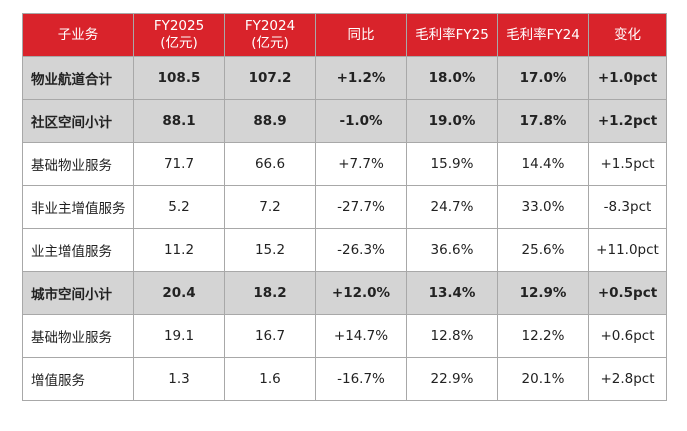  What do you see at coordinates (270, 250) in the screenshot?
I see `fy2024-value: 15.2` at bounding box center [270, 250].